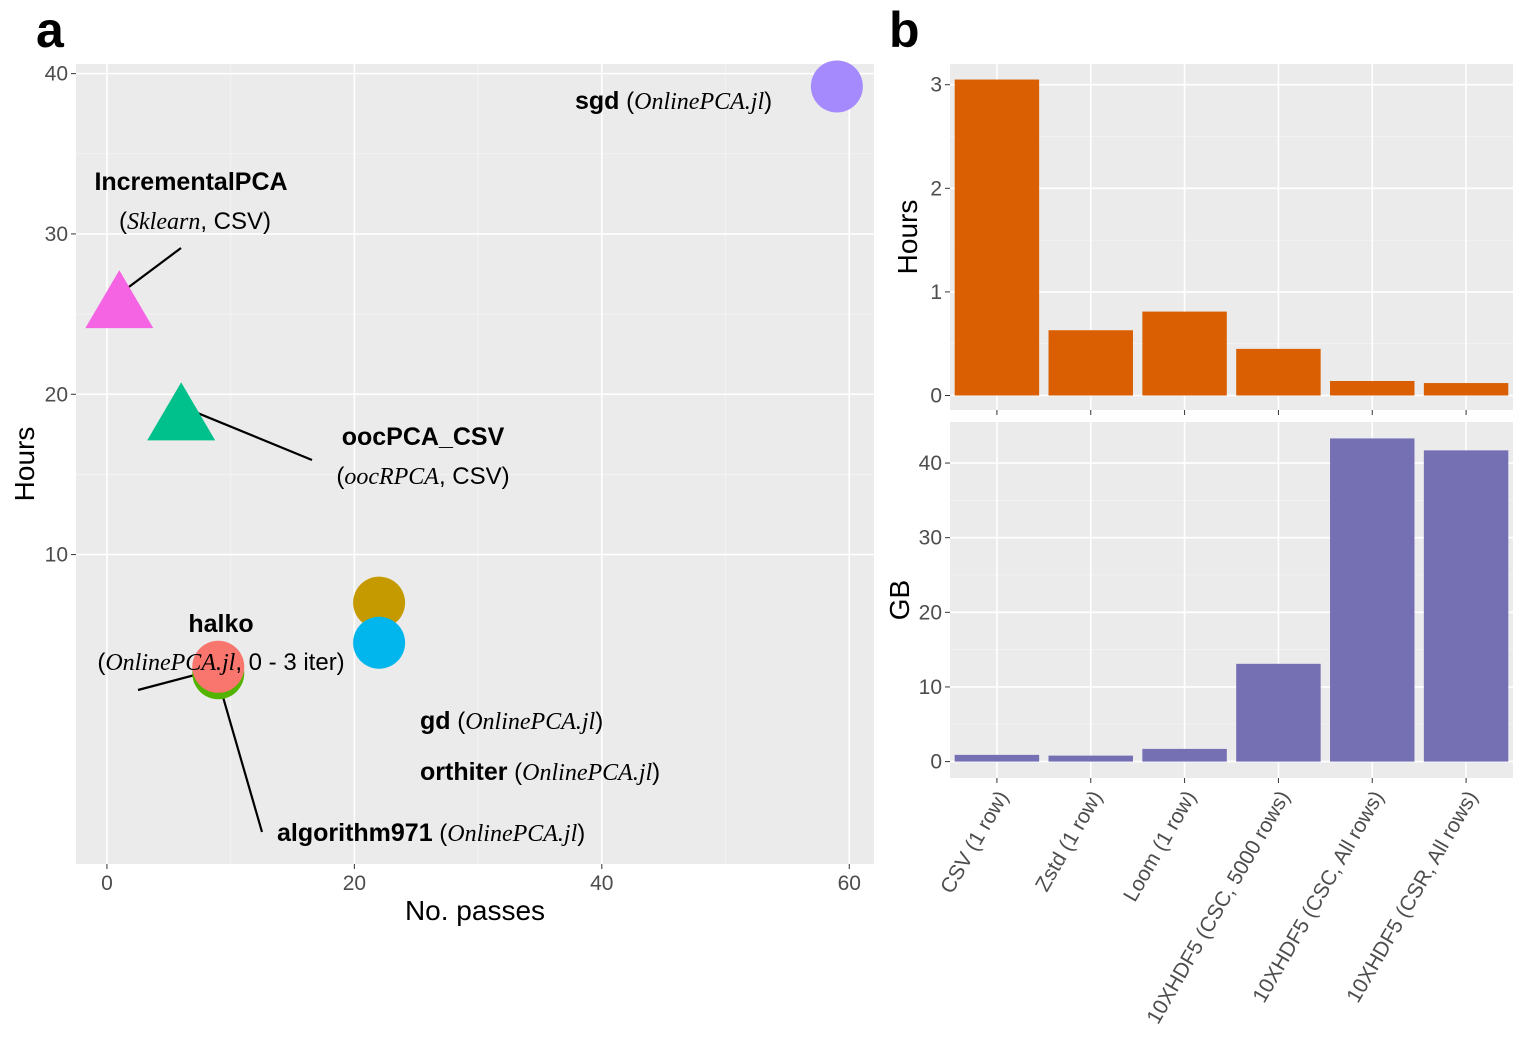  What do you see at coordinates (195, 221) in the screenshot?
I see `label-incrementalpca-detail: (Sklearn, CSV)` at bounding box center [195, 221].